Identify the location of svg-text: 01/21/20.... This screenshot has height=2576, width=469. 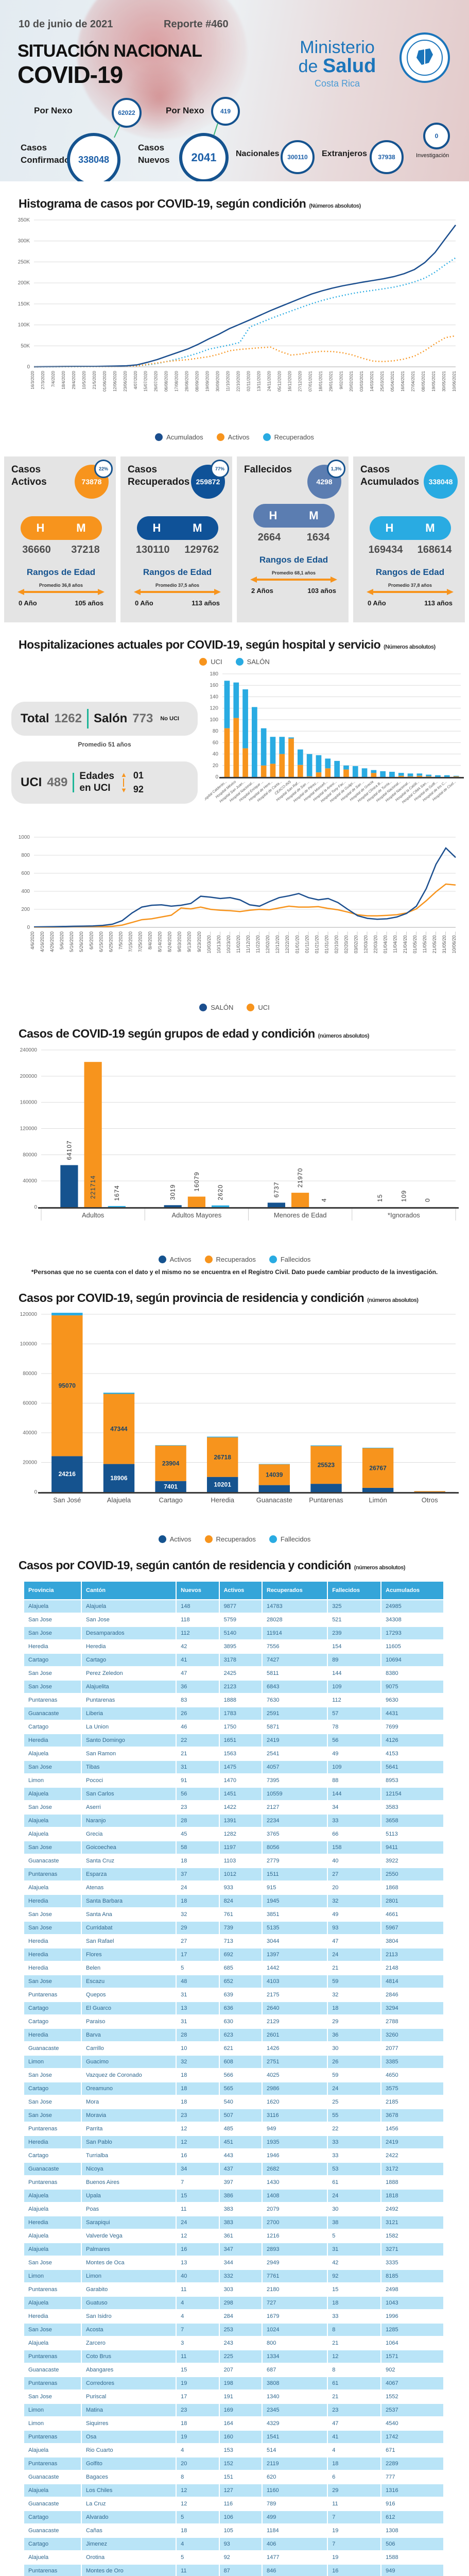
(316, 942).